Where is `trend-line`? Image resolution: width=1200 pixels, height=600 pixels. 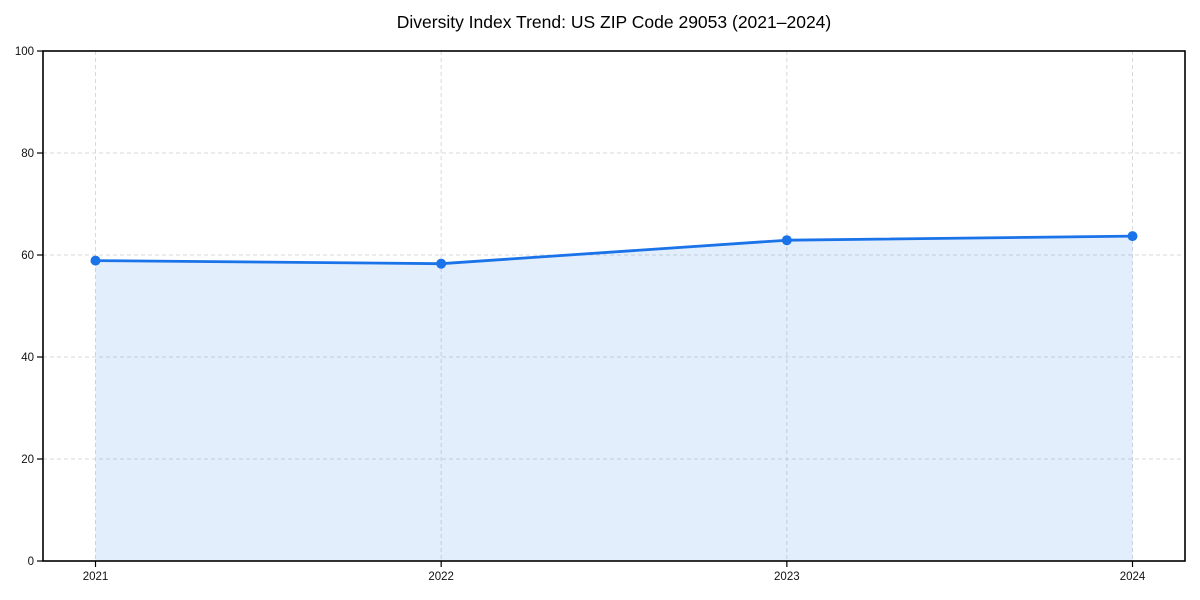 trend-line is located at coordinates (614, 250).